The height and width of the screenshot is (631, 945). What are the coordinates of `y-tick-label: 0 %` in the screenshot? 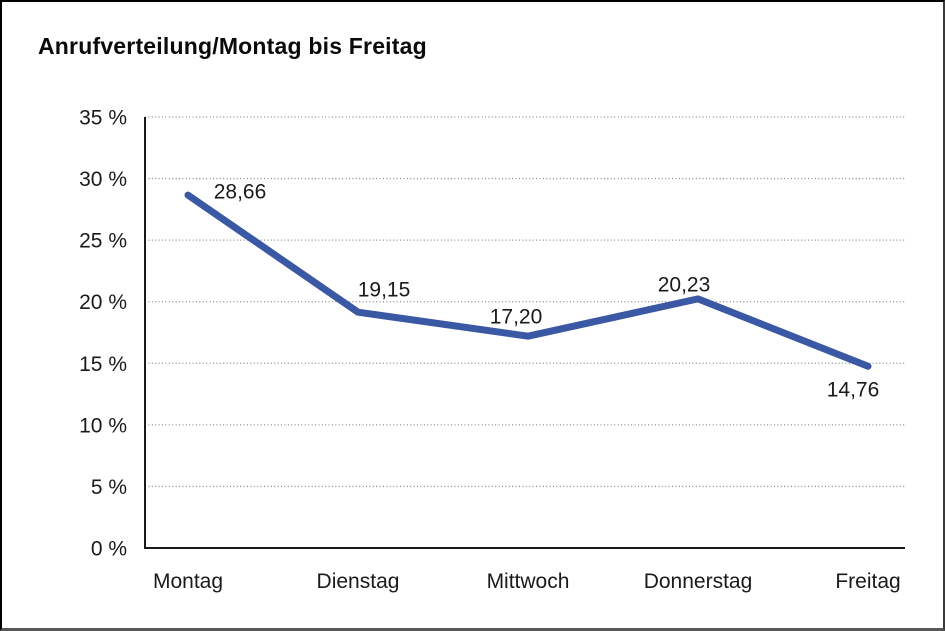 It's located at (109, 549).